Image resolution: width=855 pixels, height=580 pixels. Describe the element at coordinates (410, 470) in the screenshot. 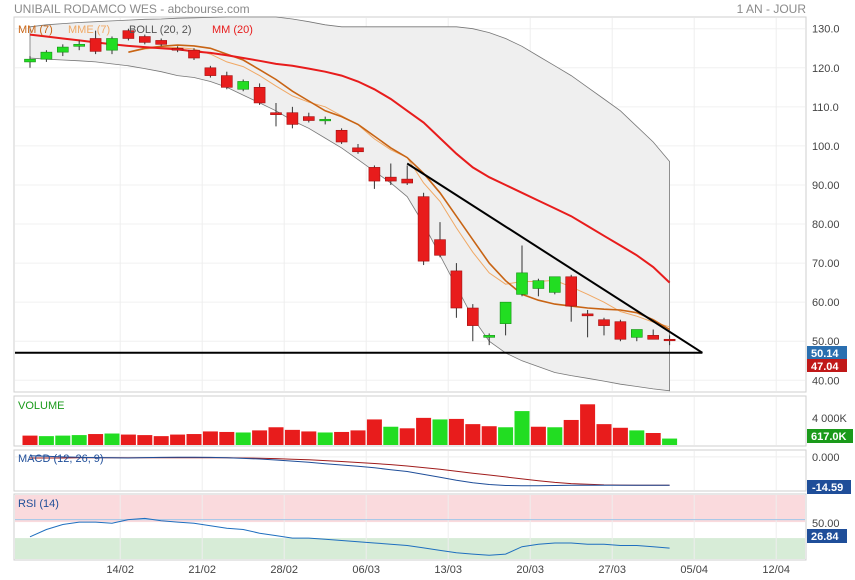

I see `macd-panel-frame` at that location.